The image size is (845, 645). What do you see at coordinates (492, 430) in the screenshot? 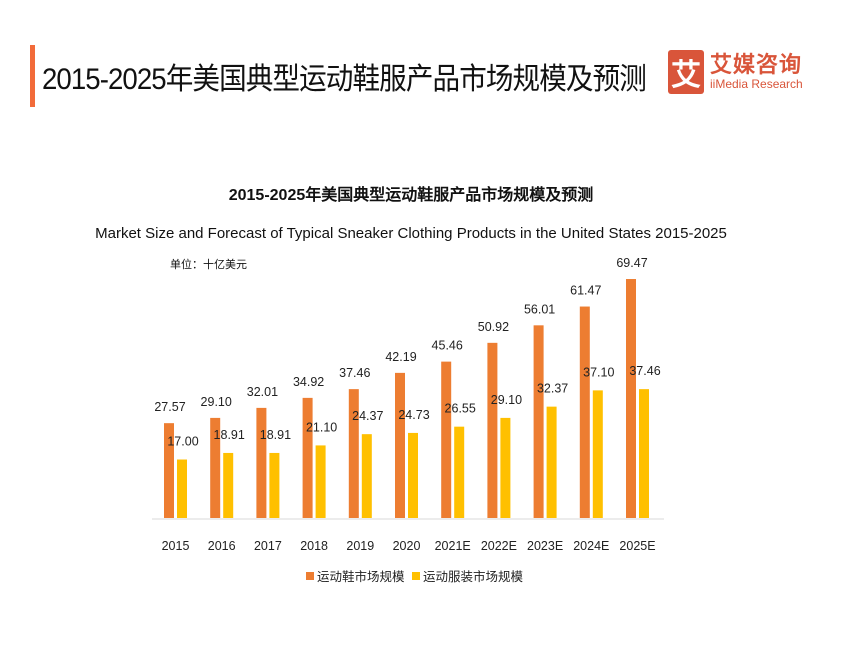
I see `bar-shoes-2022E` at bounding box center [492, 430].